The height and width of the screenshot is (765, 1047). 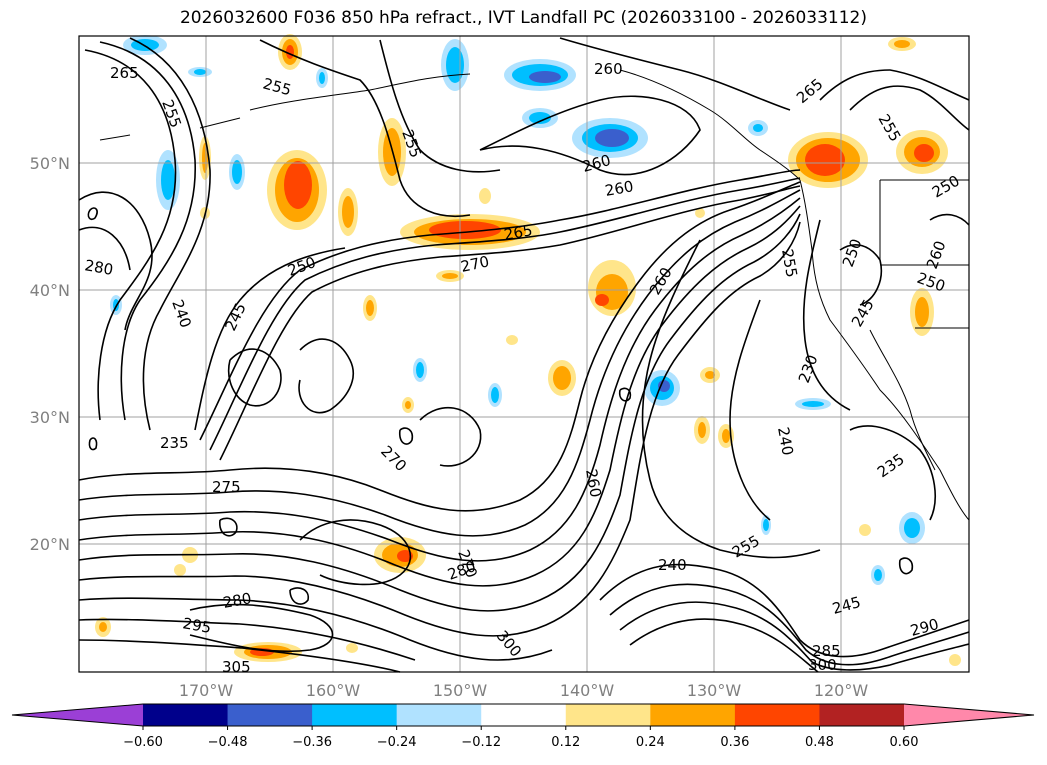 I want to click on colorbar-extend-low, so click(x=77, y=715).